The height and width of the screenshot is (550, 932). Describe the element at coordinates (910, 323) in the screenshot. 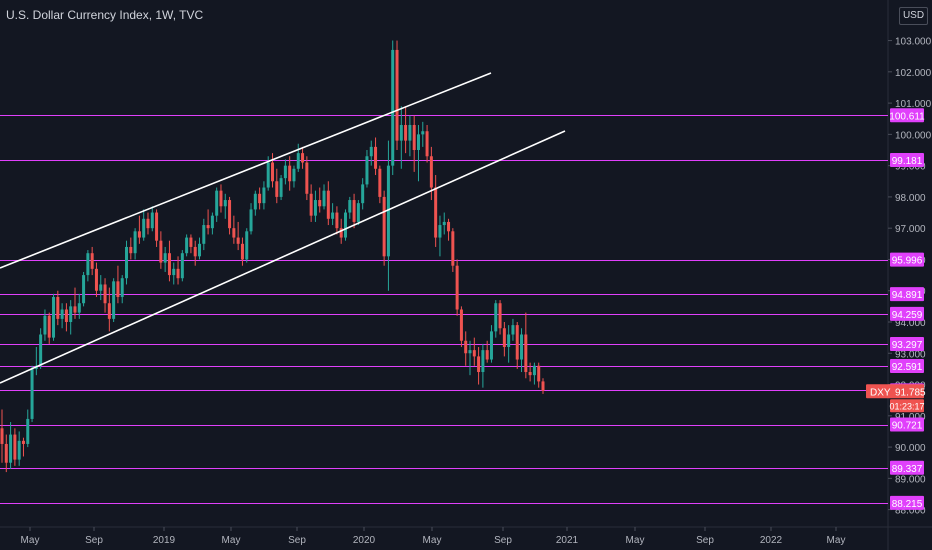

I see `y-tick-label: 94.000` at that location.